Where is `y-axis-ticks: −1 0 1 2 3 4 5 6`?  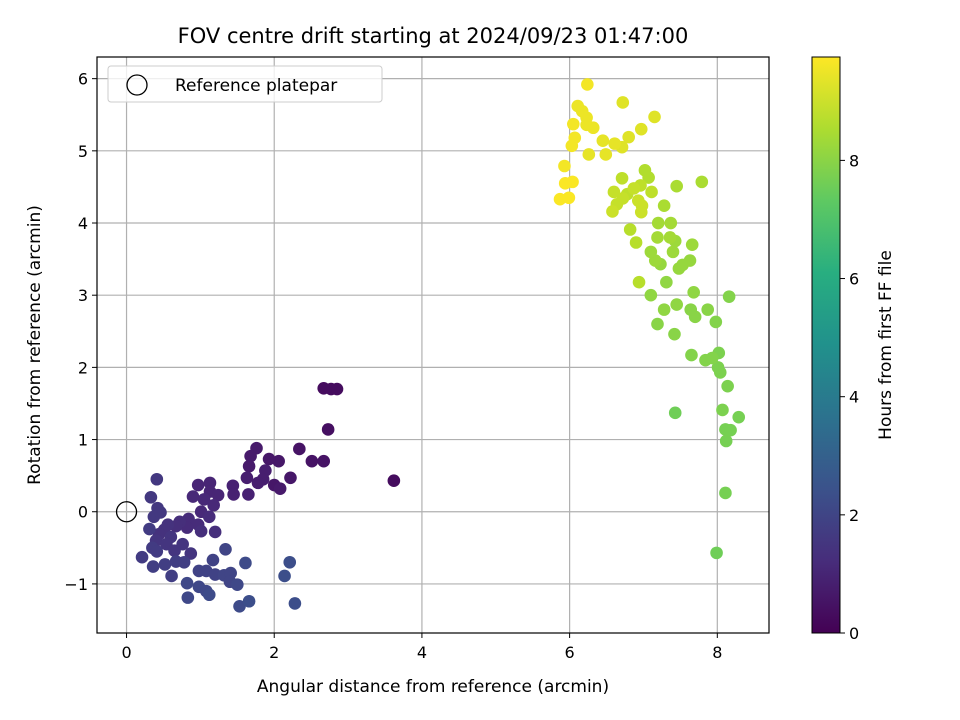 y-axis-ticks: −1 0 1 2 3 4 5 6 is located at coordinates (80, 332).